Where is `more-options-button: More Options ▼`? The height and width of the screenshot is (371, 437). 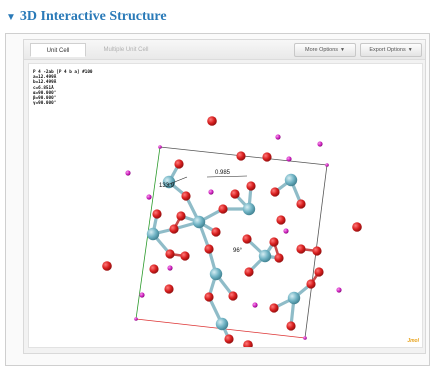 more-options-button: More Options ▼ is located at coordinates (325, 50).